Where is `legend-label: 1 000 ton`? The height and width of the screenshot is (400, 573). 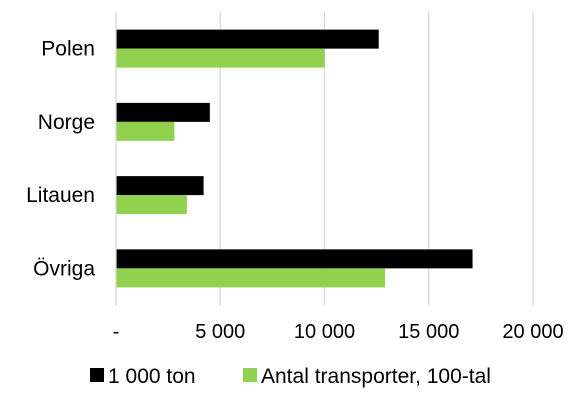 legend-label: 1 000 ton is located at coordinates (152, 376).